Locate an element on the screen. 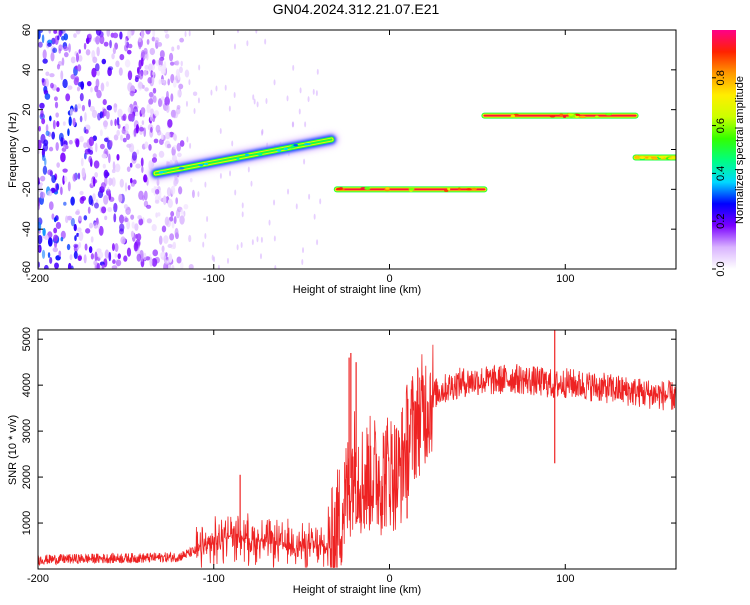 This screenshot has height=605, width=750. spectrogram-y-tick-label: -60 is located at coordinates (27, 269).